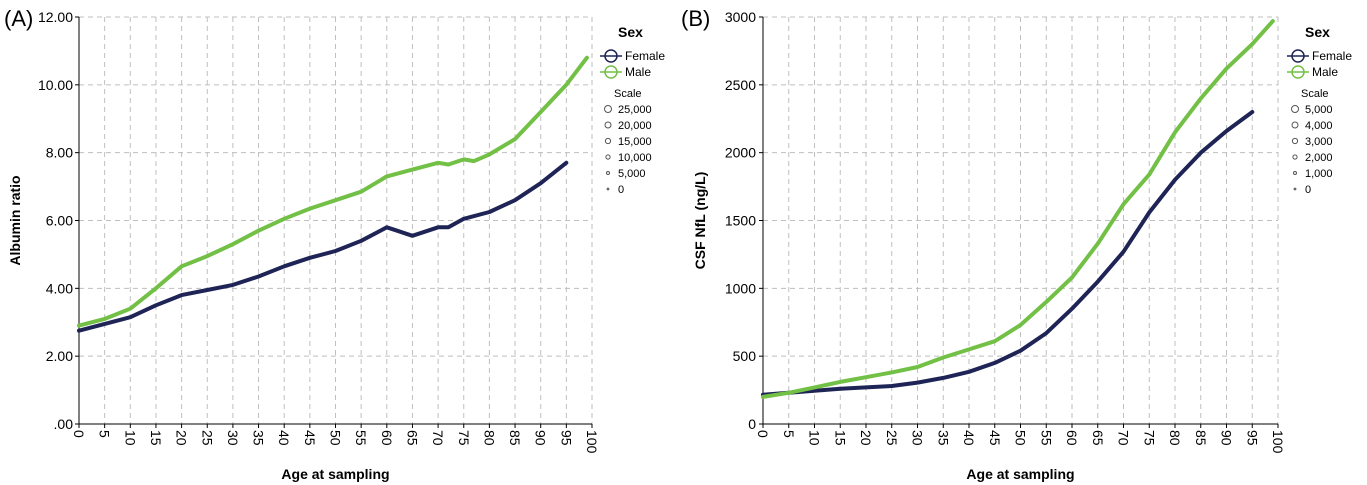  I want to click on scale-value: 2,000, so click(1319, 158).